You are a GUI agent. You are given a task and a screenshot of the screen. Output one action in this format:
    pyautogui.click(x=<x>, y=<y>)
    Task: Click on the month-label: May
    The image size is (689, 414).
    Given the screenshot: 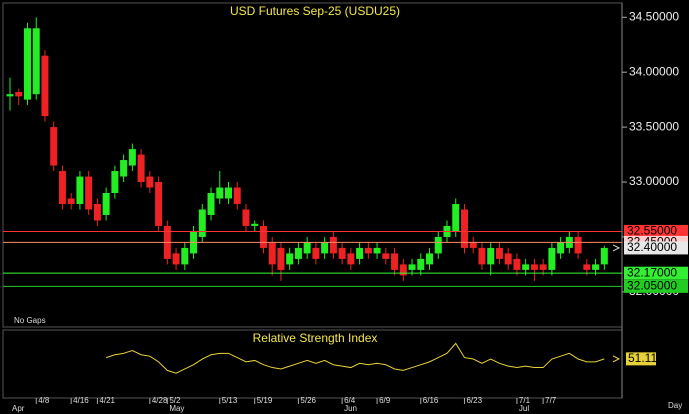 What is the action you would take?
    pyautogui.click(x=176, y=408)
    